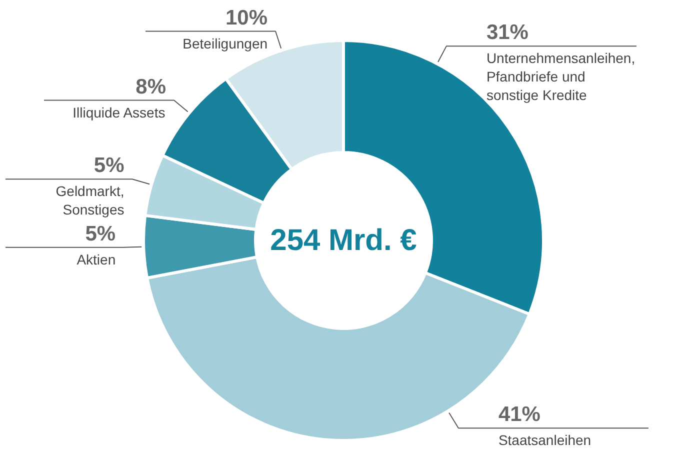 Image resolution: width=700 pixels, height=465 pixels. What do you see at coordinates (119, 112) in the screenshot?
I see `slice-label: Illiquide Assets` at bounding box center [119, 112].